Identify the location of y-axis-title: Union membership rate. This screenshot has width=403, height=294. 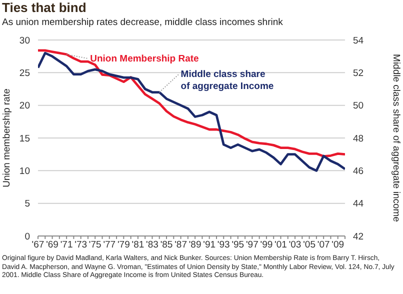
(6, 138).